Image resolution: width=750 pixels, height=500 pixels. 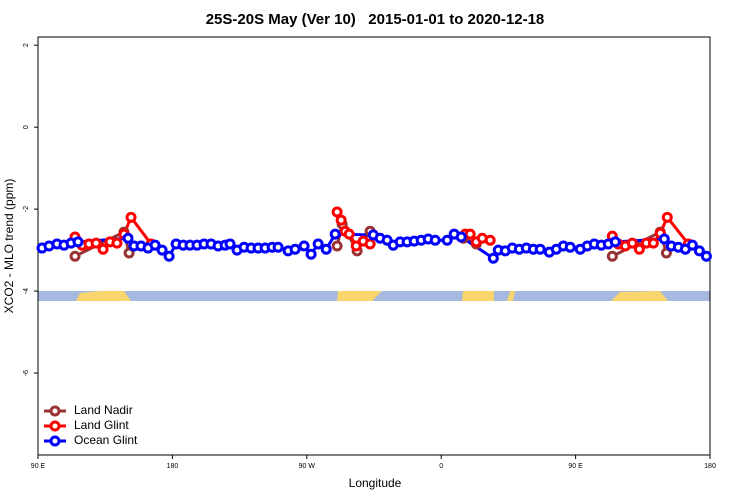 What do you see at coordinates (307, 466) in the screenshot?
I see `x-tick-label: 90 W` at bounding box center [307, 466].